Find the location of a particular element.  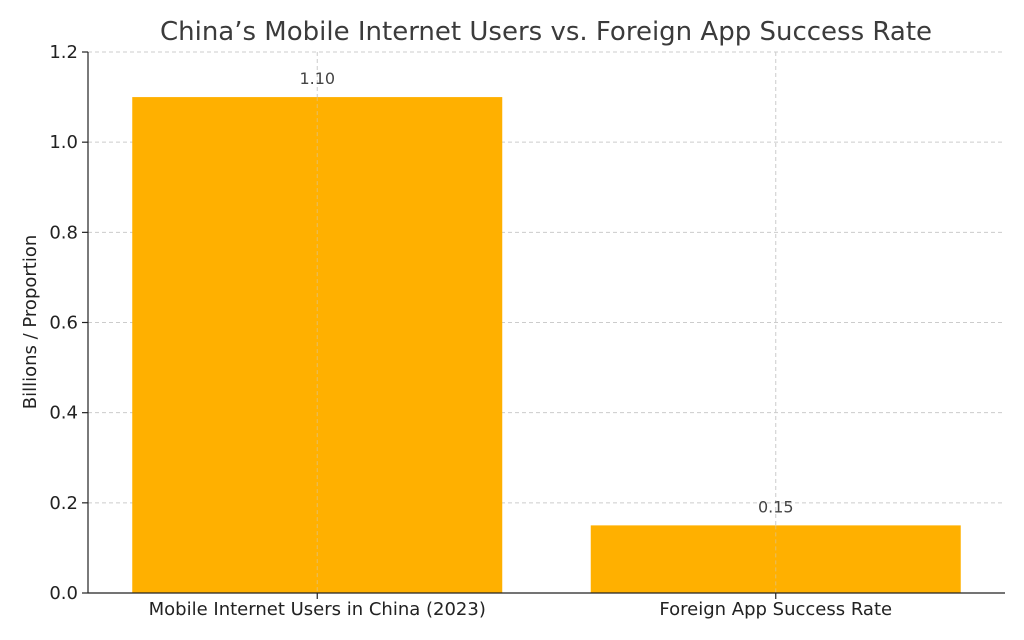

y-tick-label: 0.0 is located at coordinates (63, 593).